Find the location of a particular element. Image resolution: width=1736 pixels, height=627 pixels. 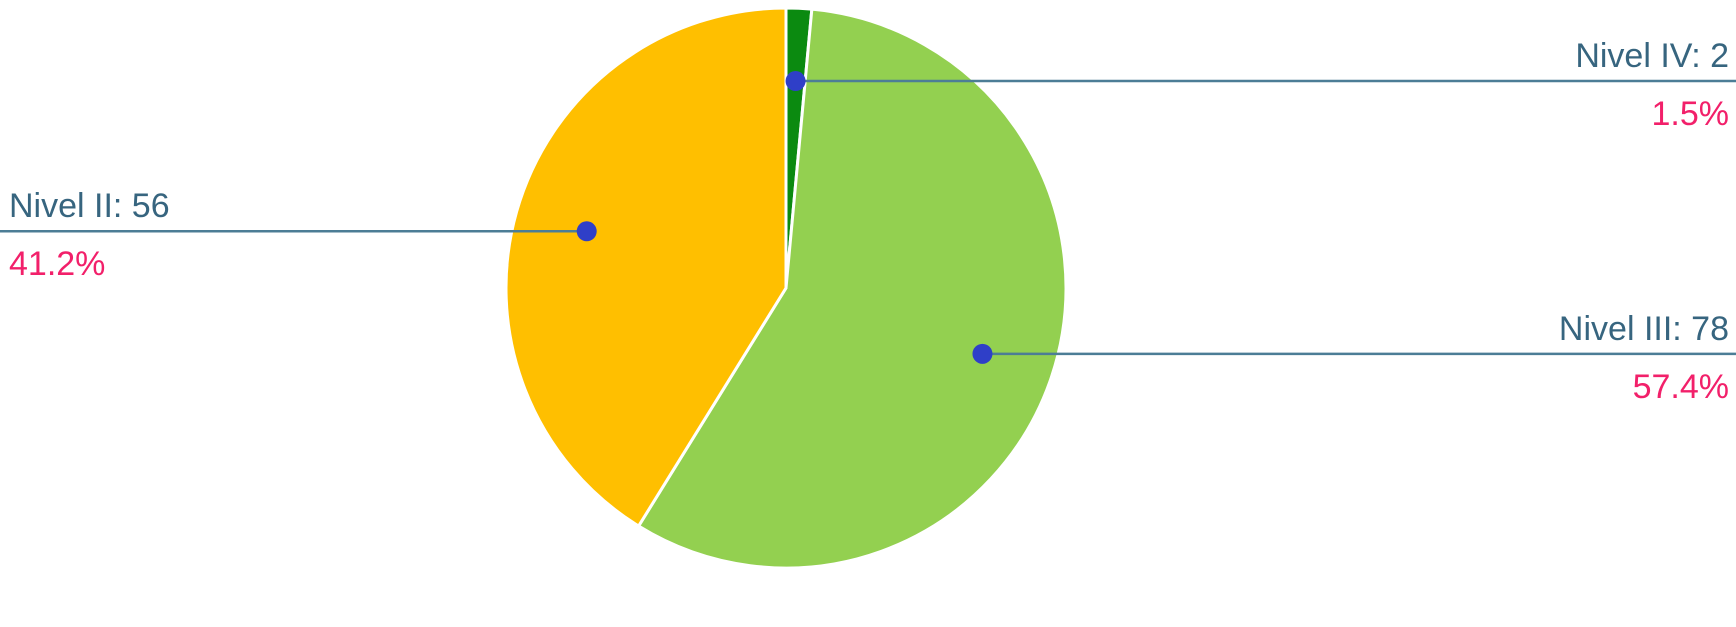

label-nivel-ii-name: Nivel II: 56 is located at coordinates (89, 206).